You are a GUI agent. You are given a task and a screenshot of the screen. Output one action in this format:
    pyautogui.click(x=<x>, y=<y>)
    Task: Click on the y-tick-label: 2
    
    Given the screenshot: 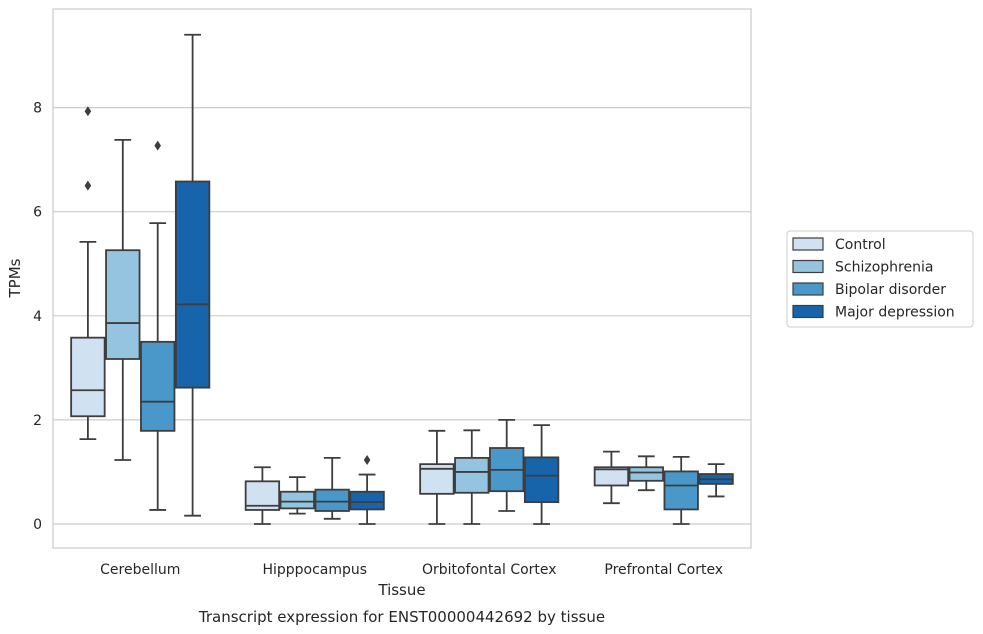 What is the action you would take?
    pyautogui.click(x=37, y=421)
    